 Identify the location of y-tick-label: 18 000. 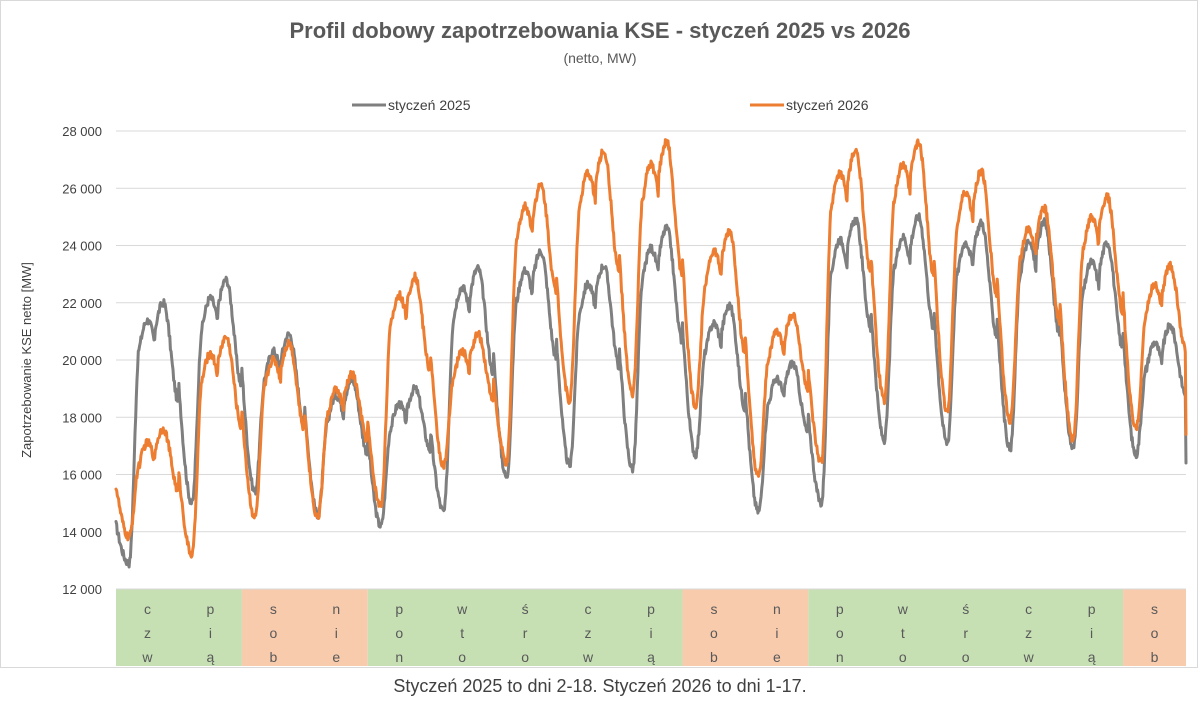
(82, 417).